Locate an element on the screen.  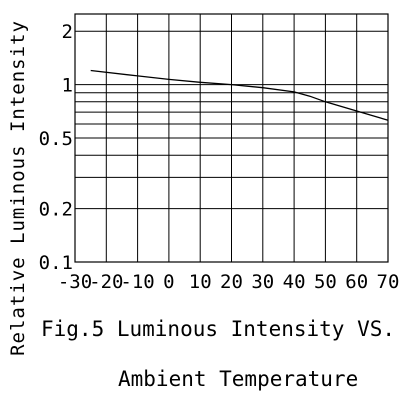
y-tick-label: 0.1 is located at coordinates (56, 263).